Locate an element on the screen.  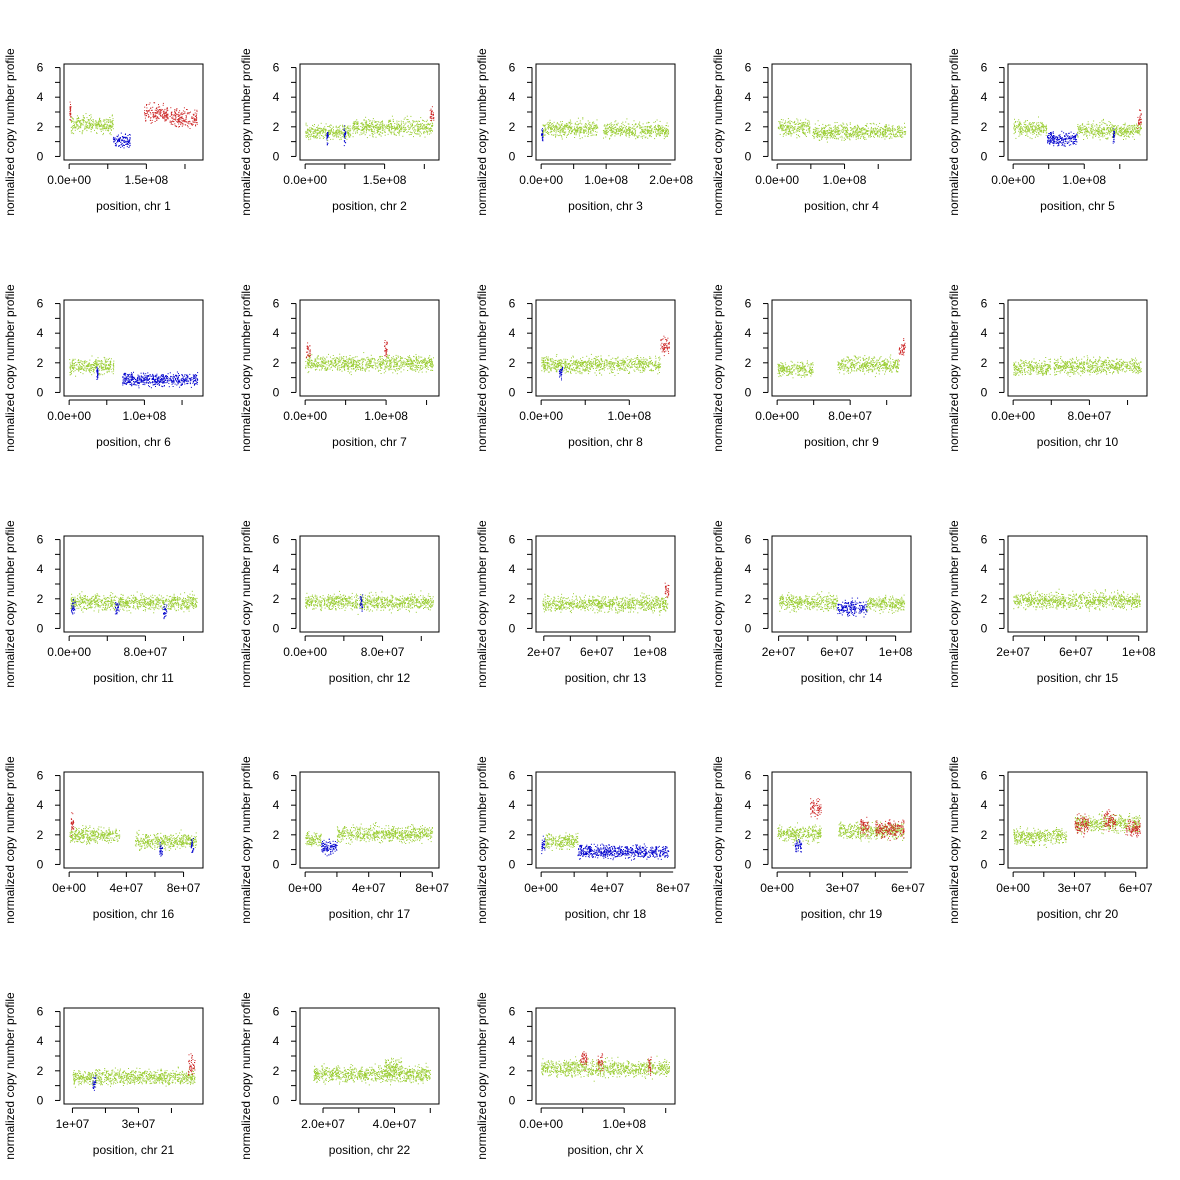
x-axis-title: position, chr 3 is located at coordinates (605, 206).